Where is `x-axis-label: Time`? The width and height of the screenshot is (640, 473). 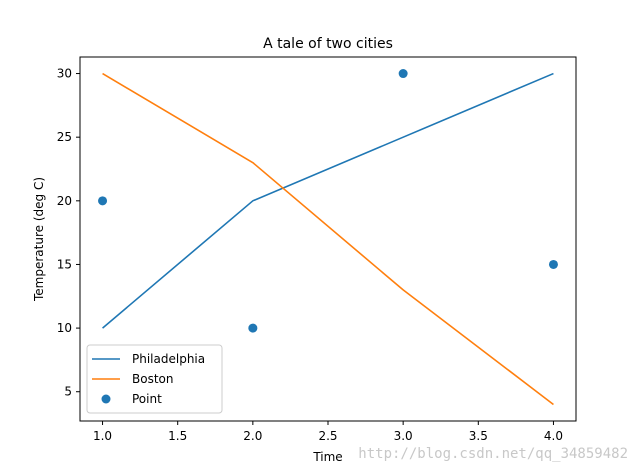
x-axis-label: Time is located at coordinates (327, 457).